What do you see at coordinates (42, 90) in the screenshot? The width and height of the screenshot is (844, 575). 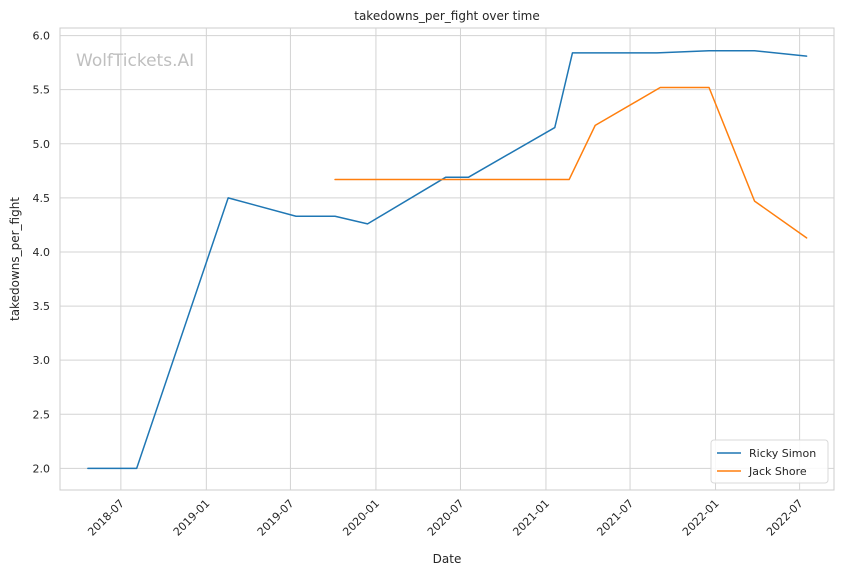 I see `y-tick-label: 5.5` at bounding box center [42, 90].